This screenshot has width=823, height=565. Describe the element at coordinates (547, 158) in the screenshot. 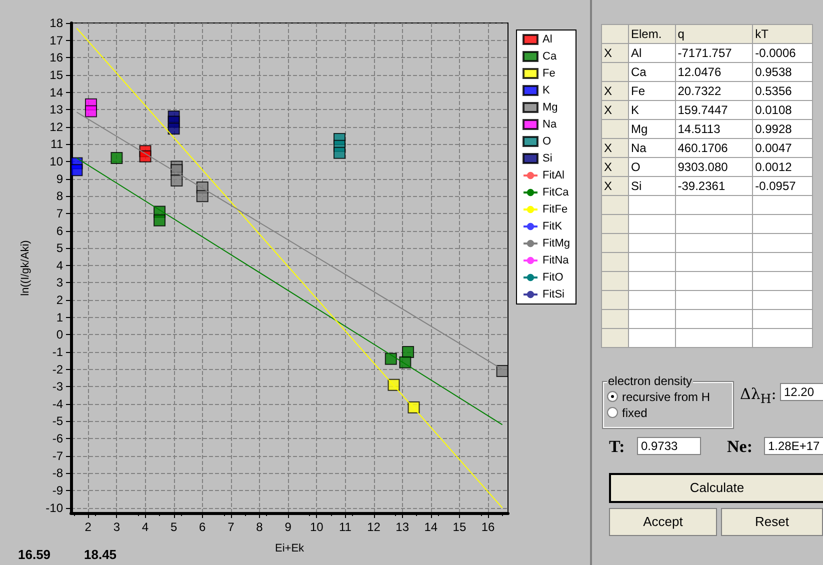

I see `legend-label: Si` at that location.